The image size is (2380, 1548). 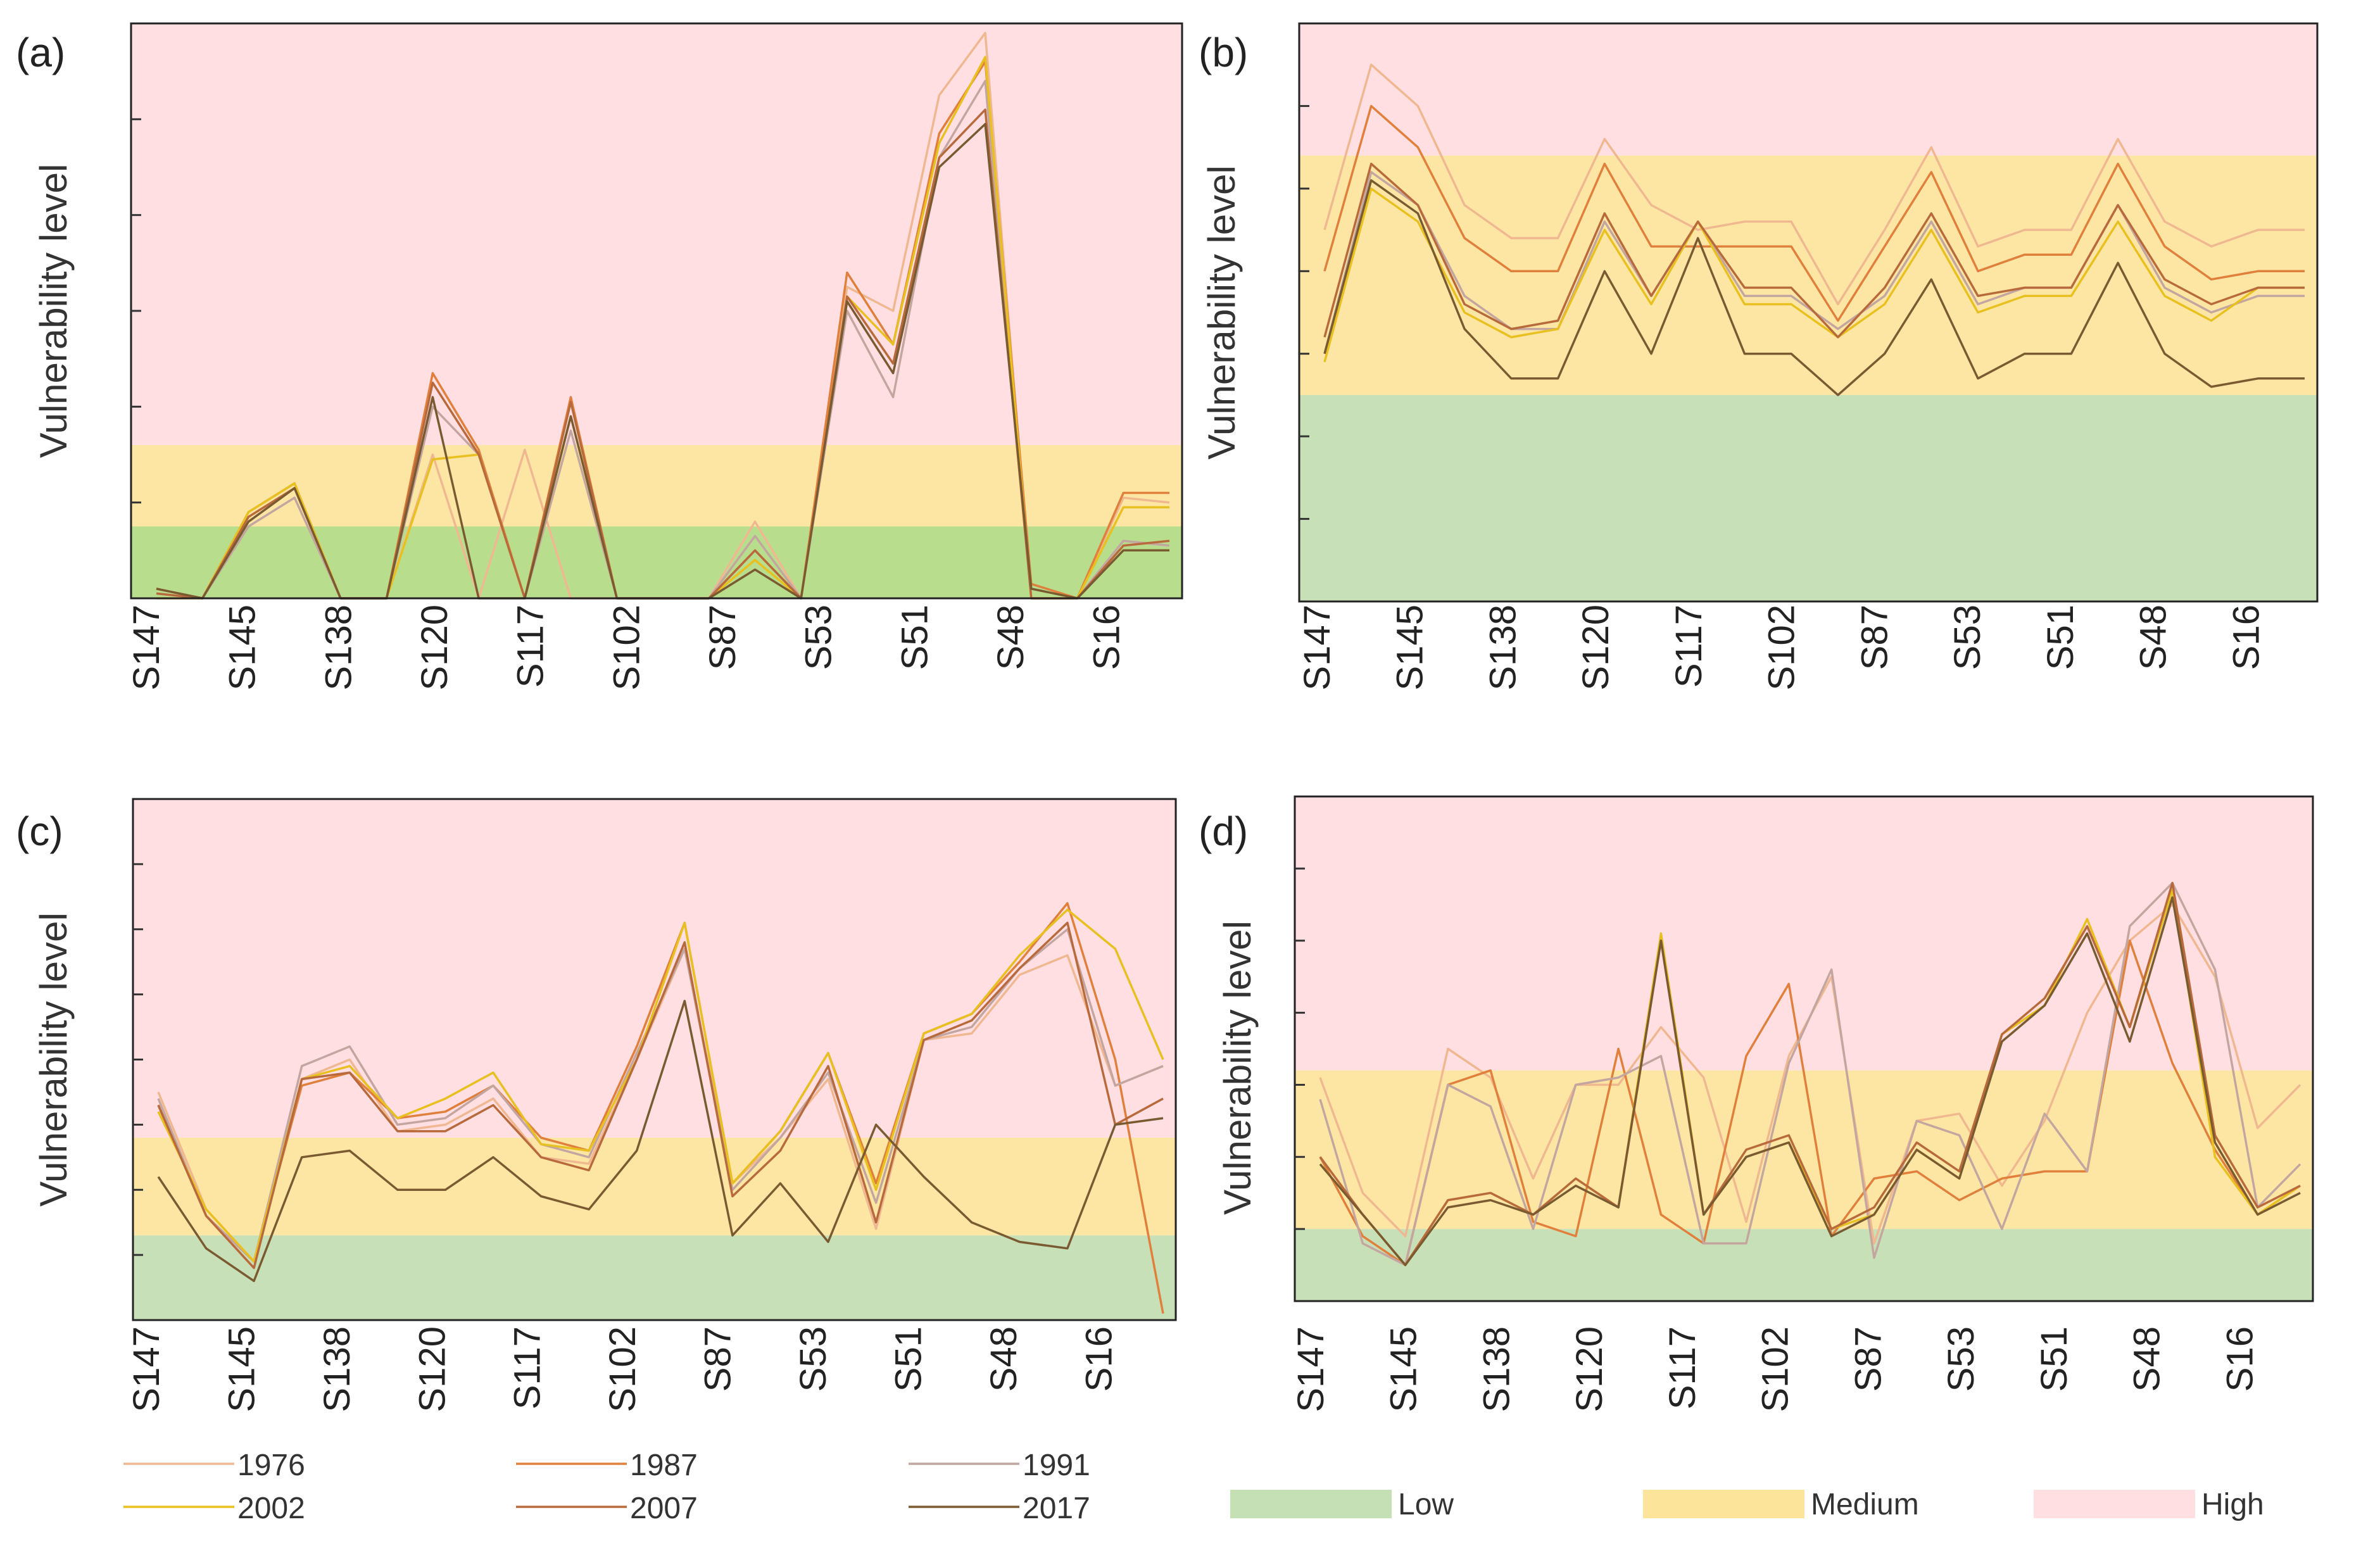 I want to click on legend-label: 2017, so click(x=1056, y=1508).